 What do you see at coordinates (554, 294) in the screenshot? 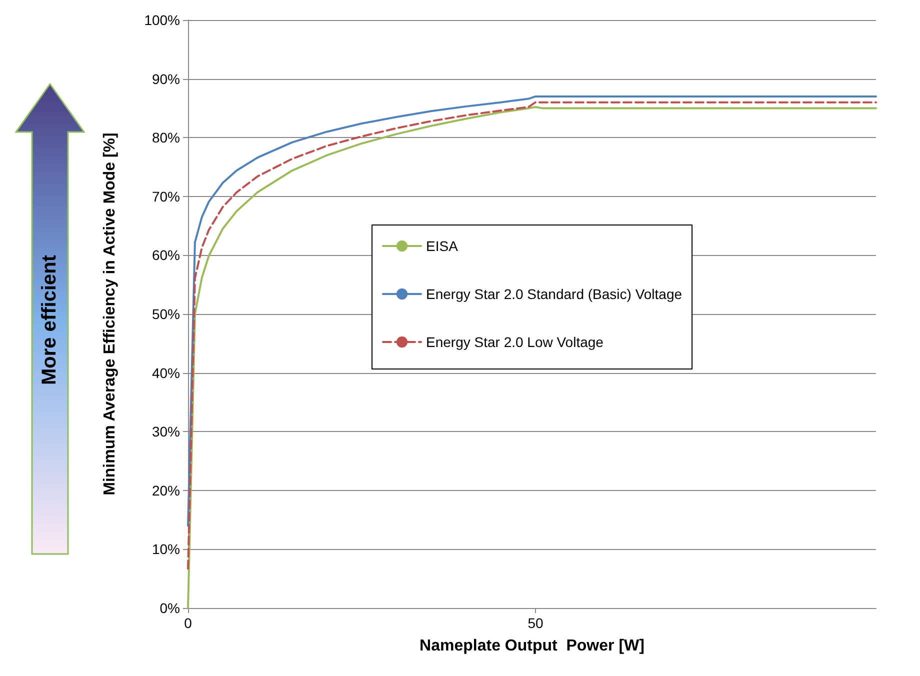
I see `legend-label: Energy Star 2.0 Standard (Basic) Voltage` at bounding box center [554, 294].